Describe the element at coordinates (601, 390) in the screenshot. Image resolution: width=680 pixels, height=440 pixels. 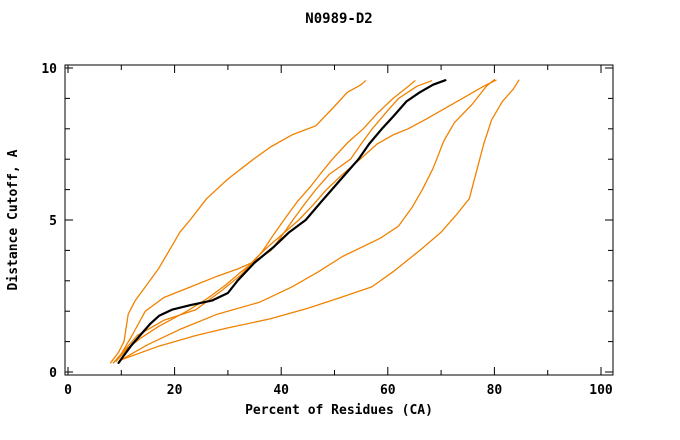
I see `x-tick-label: 100` at that location.